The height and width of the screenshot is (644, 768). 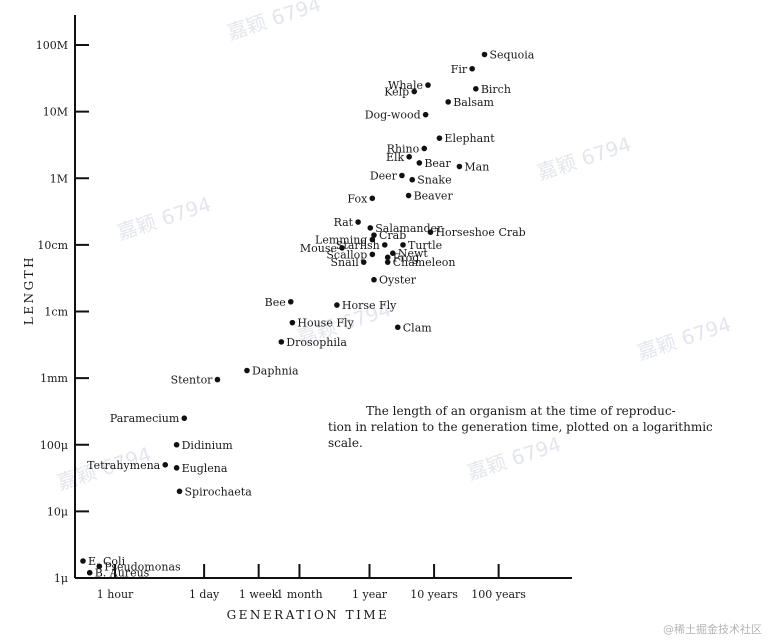 I want to click on point-label: Newt, so click(x=413, y=253).